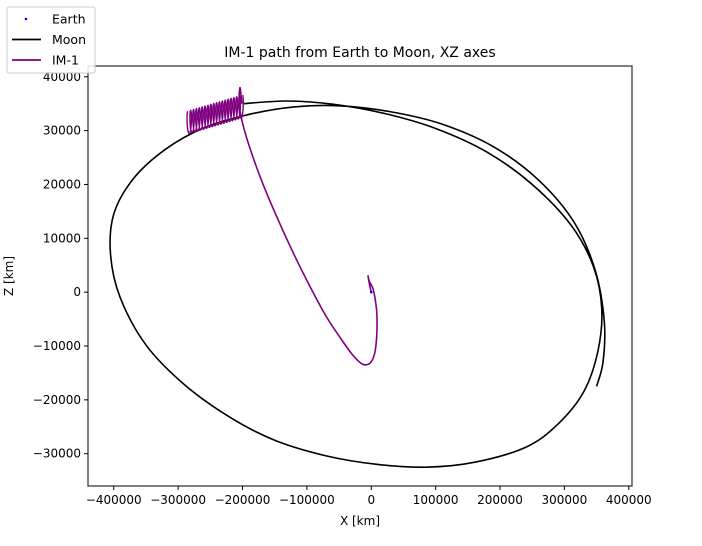  I want to click on x-axis-label: X [km], so click(360, 521).